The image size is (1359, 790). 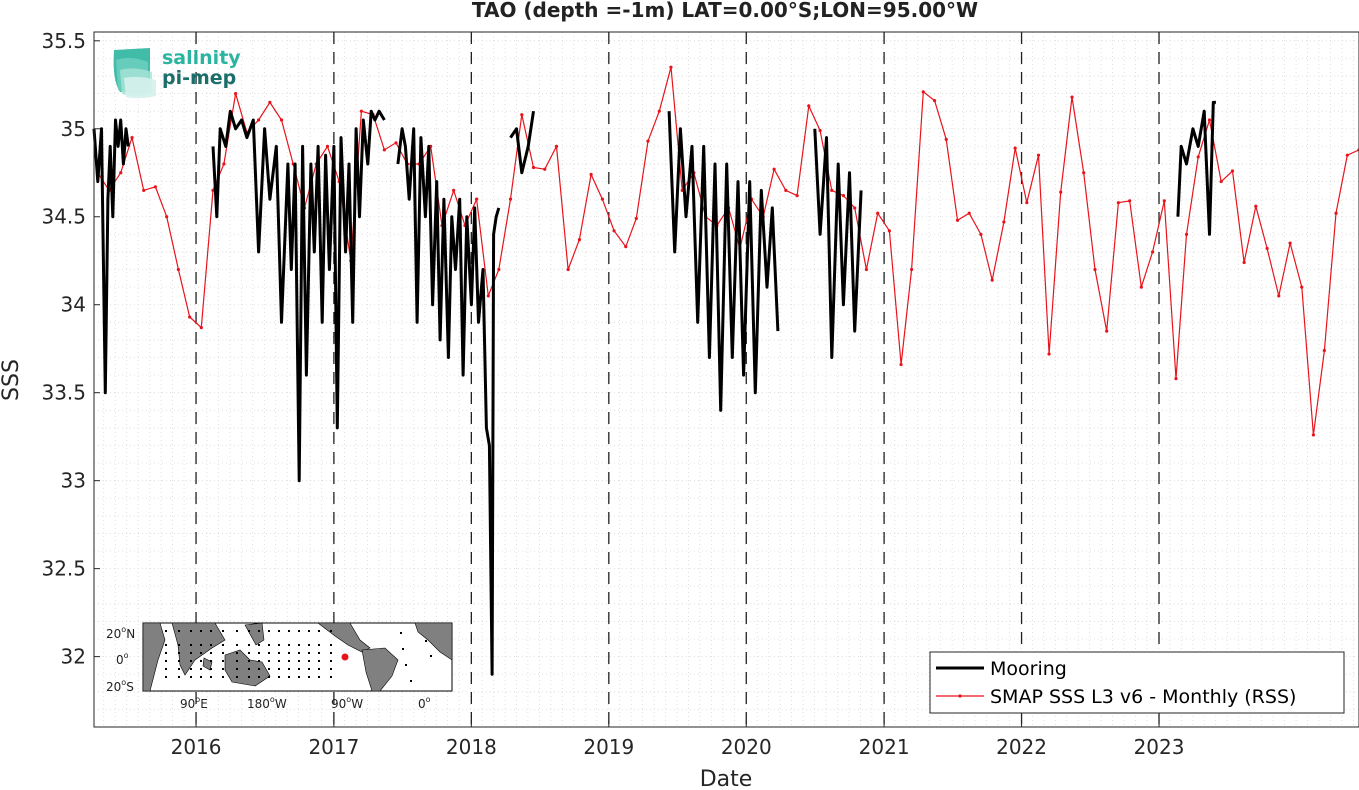 What do you see at coordinates (120, 660) in the screenshot?
I see `inset-lat-0-value: 0` at bounding box center [120, 660].